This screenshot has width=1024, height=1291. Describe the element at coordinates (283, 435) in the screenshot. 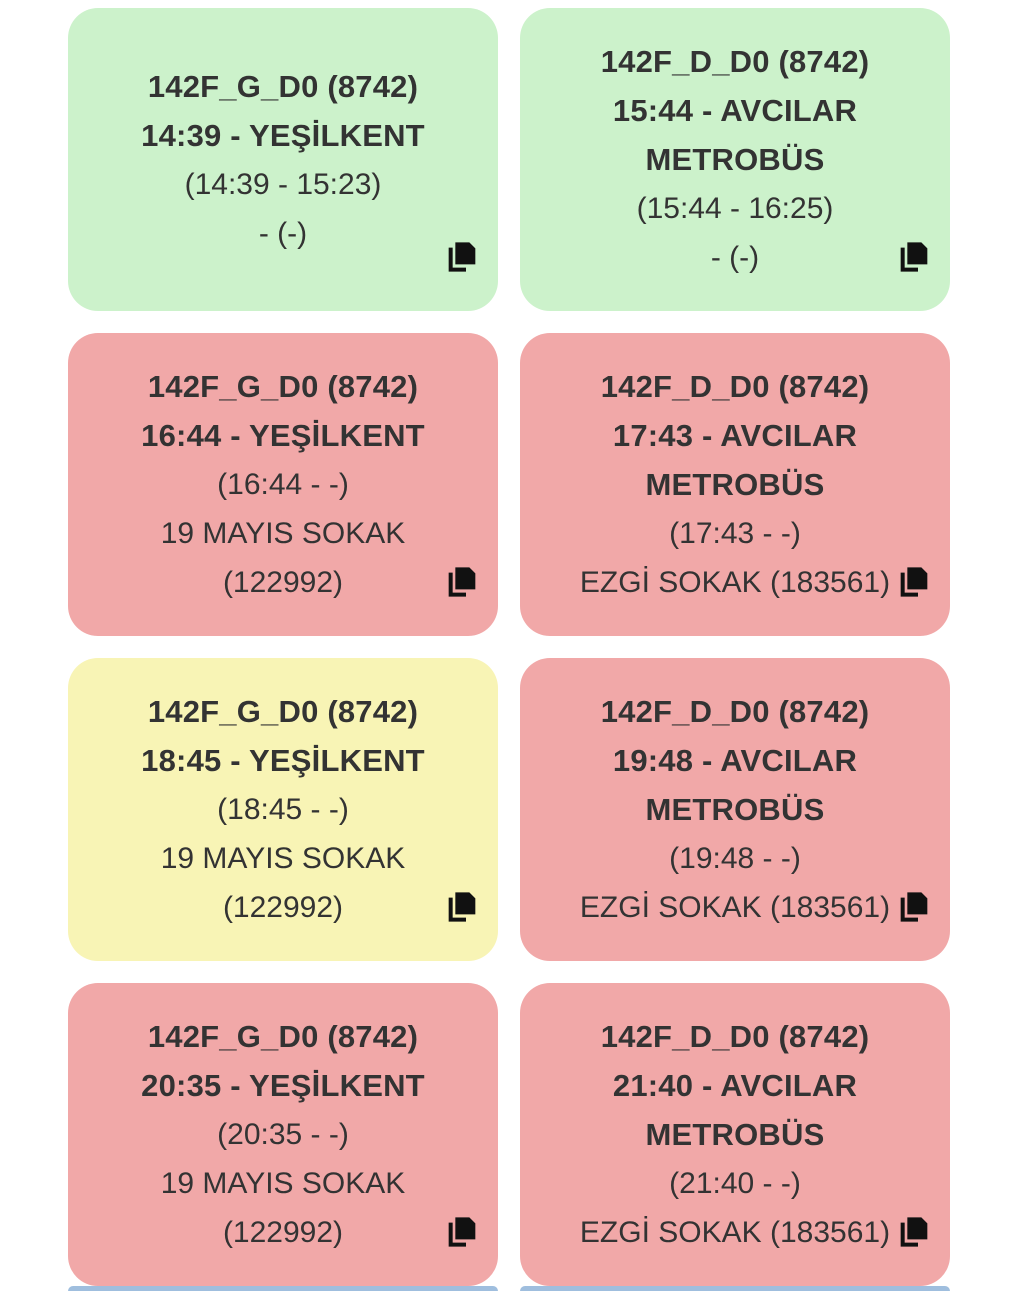

I see `trip-departure: 16:44 - YEŞİLKENT` at that location.